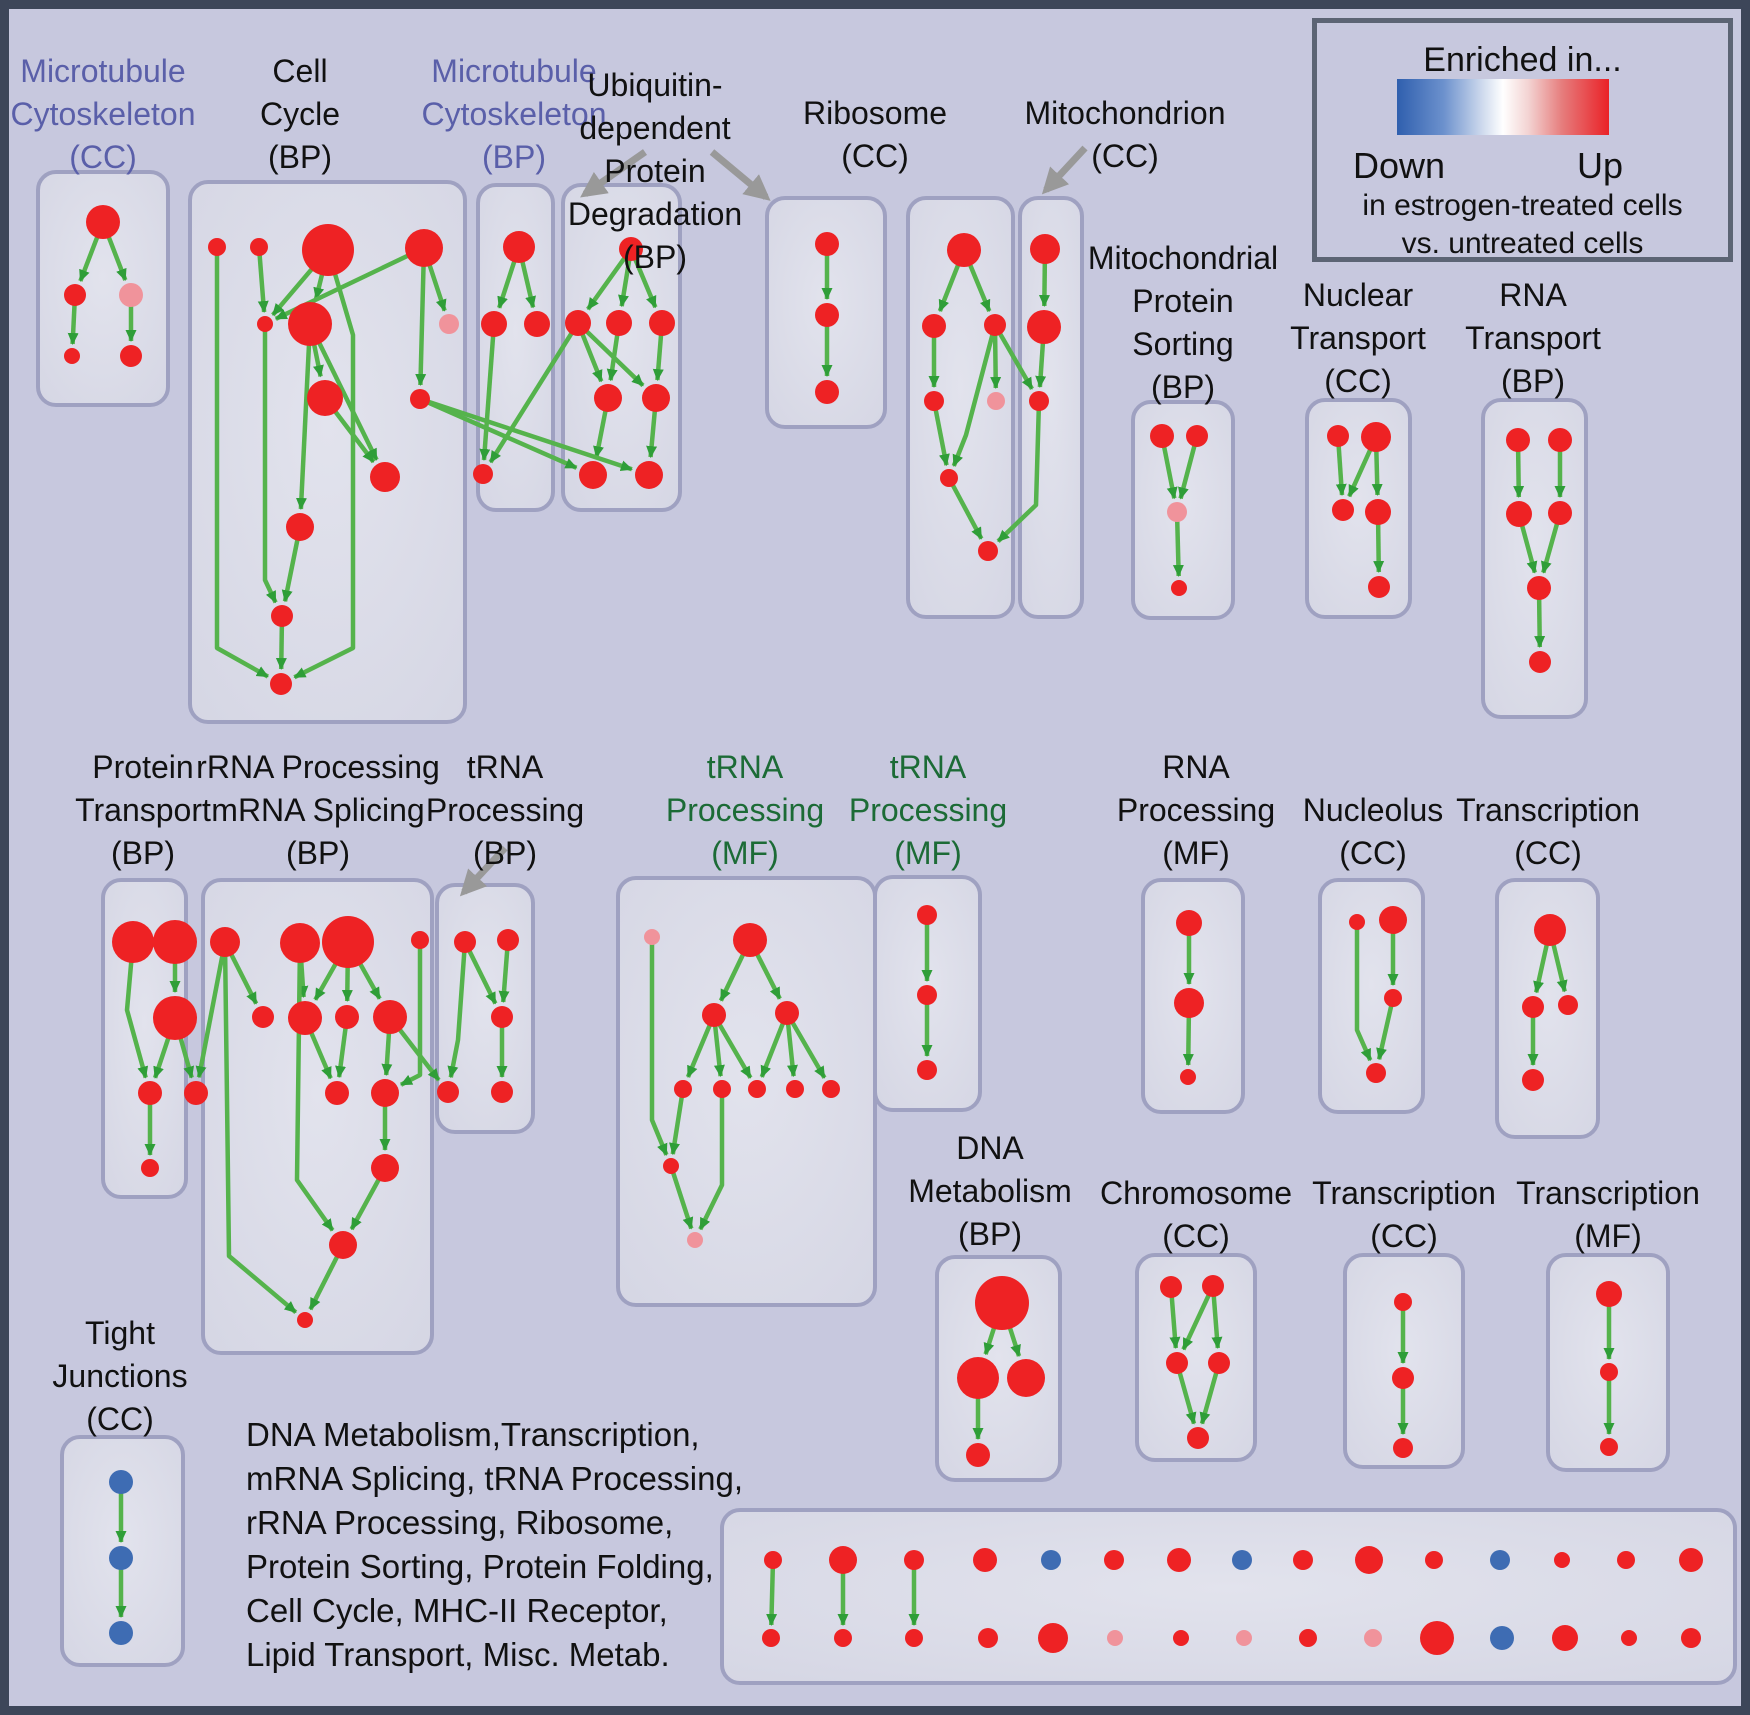 The height and width of the screenshot is (1715, 1750). What do you see at coordinates (745, 810) in the screenshot?
I see `cluster-label-trna-processing-mf-1: tRNA Processing (MF)` at bounding box center [745, 810].